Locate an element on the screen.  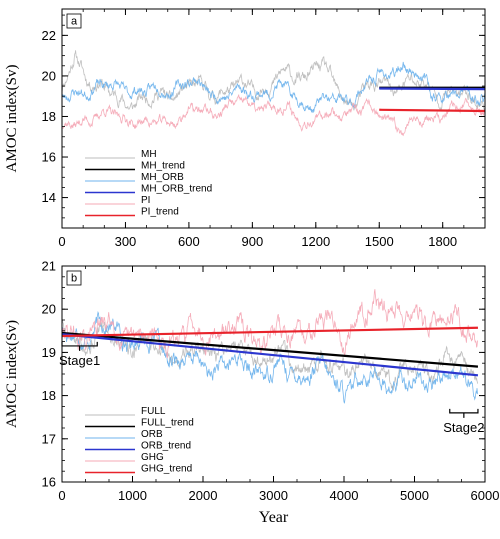
series-ghg-trend is located at coordinates (270, 332).